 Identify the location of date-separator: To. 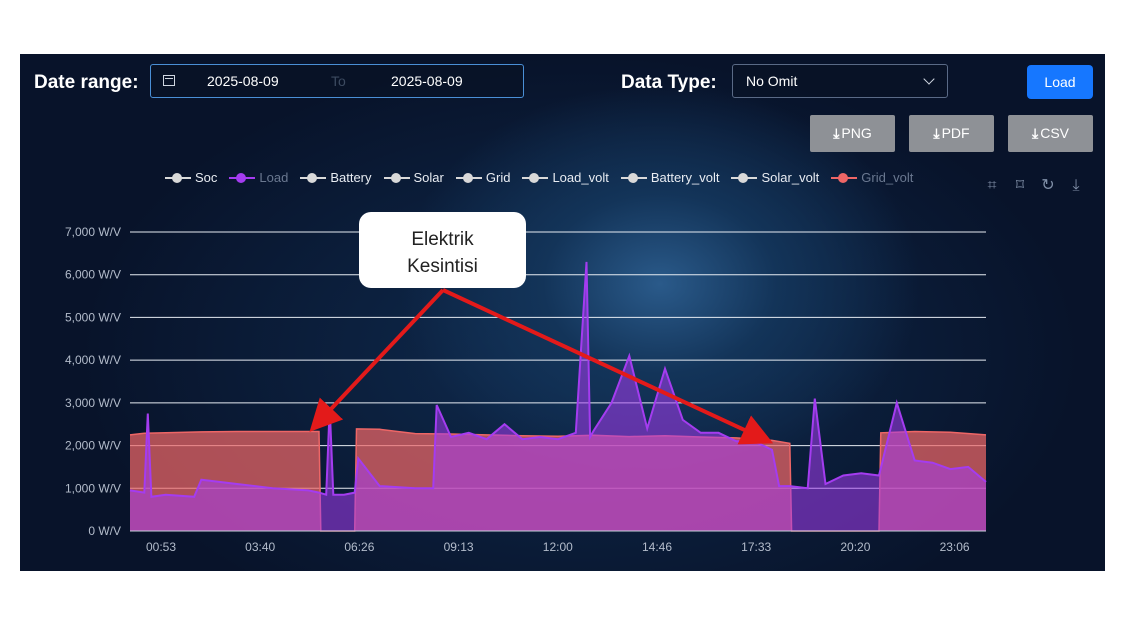
(338, 81).